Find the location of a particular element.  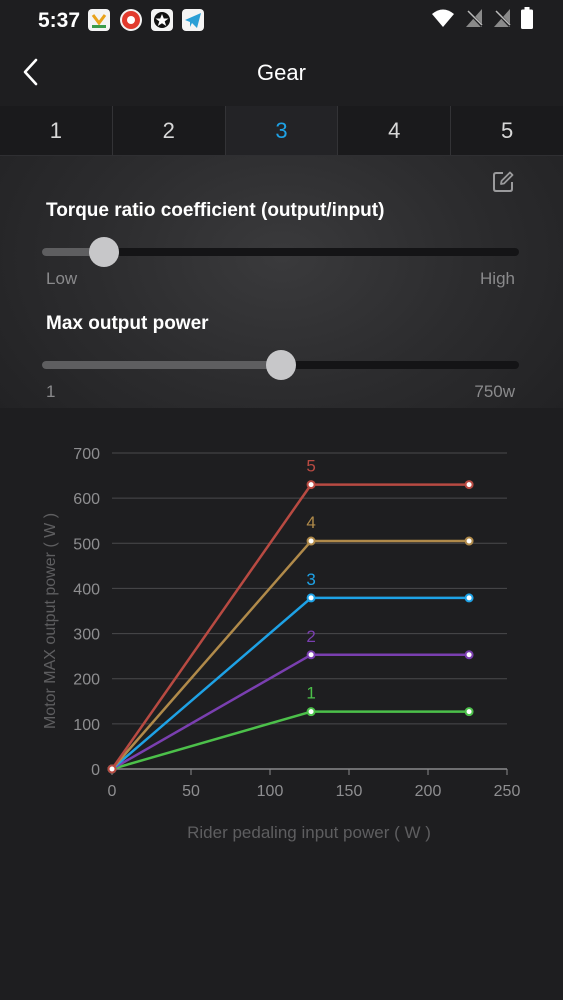

page-title: Gear is located at coordinates (281, 72).